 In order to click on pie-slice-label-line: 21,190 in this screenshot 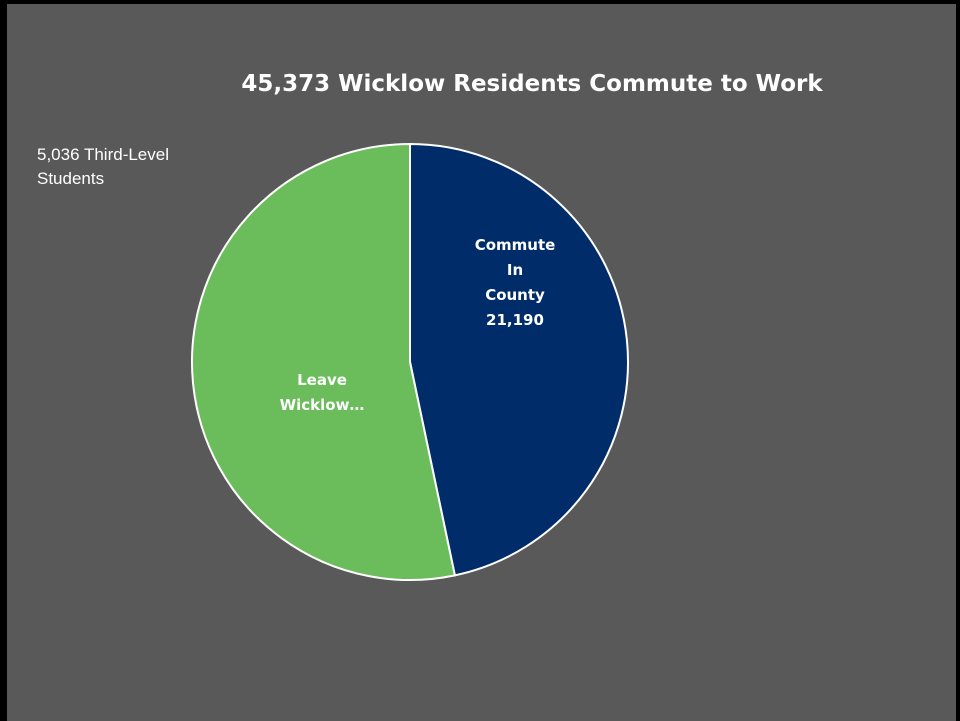, I will do `click(515, 320)`.